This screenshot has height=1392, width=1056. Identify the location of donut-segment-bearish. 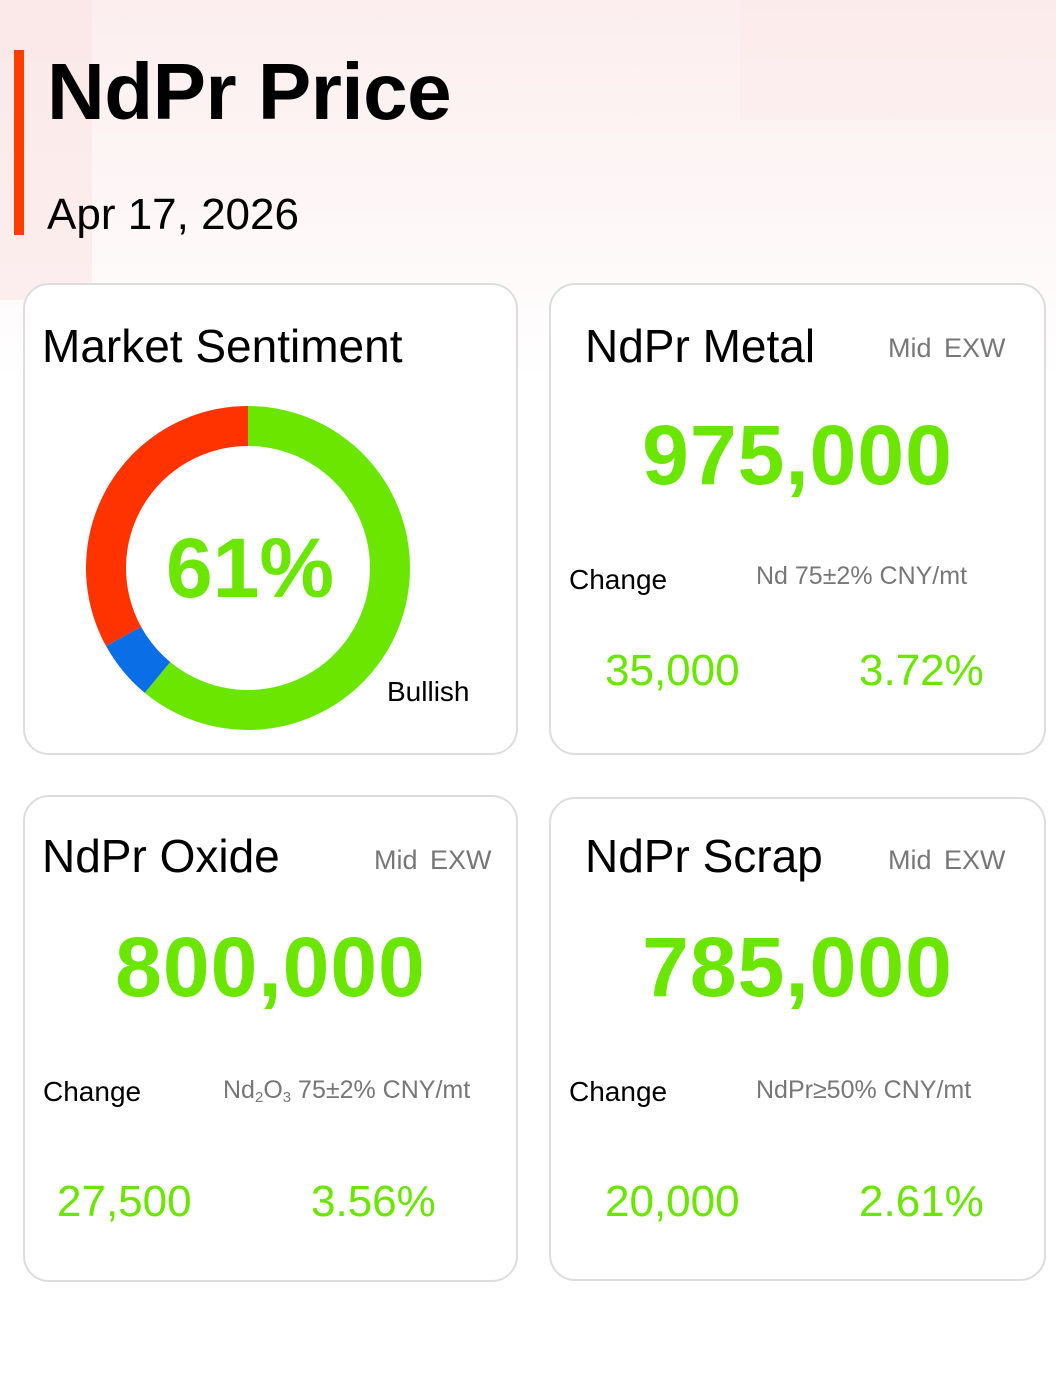
(167, 526).